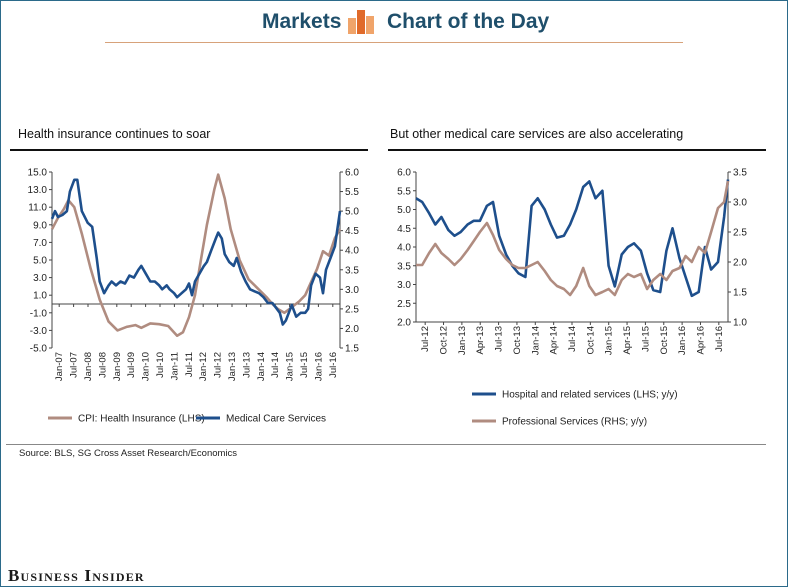 This screenshot has width=788, height=587. Describe the element at coordinates (174, 366) in the screenshot. I see `x-tick-label: Jan-11` at that location.